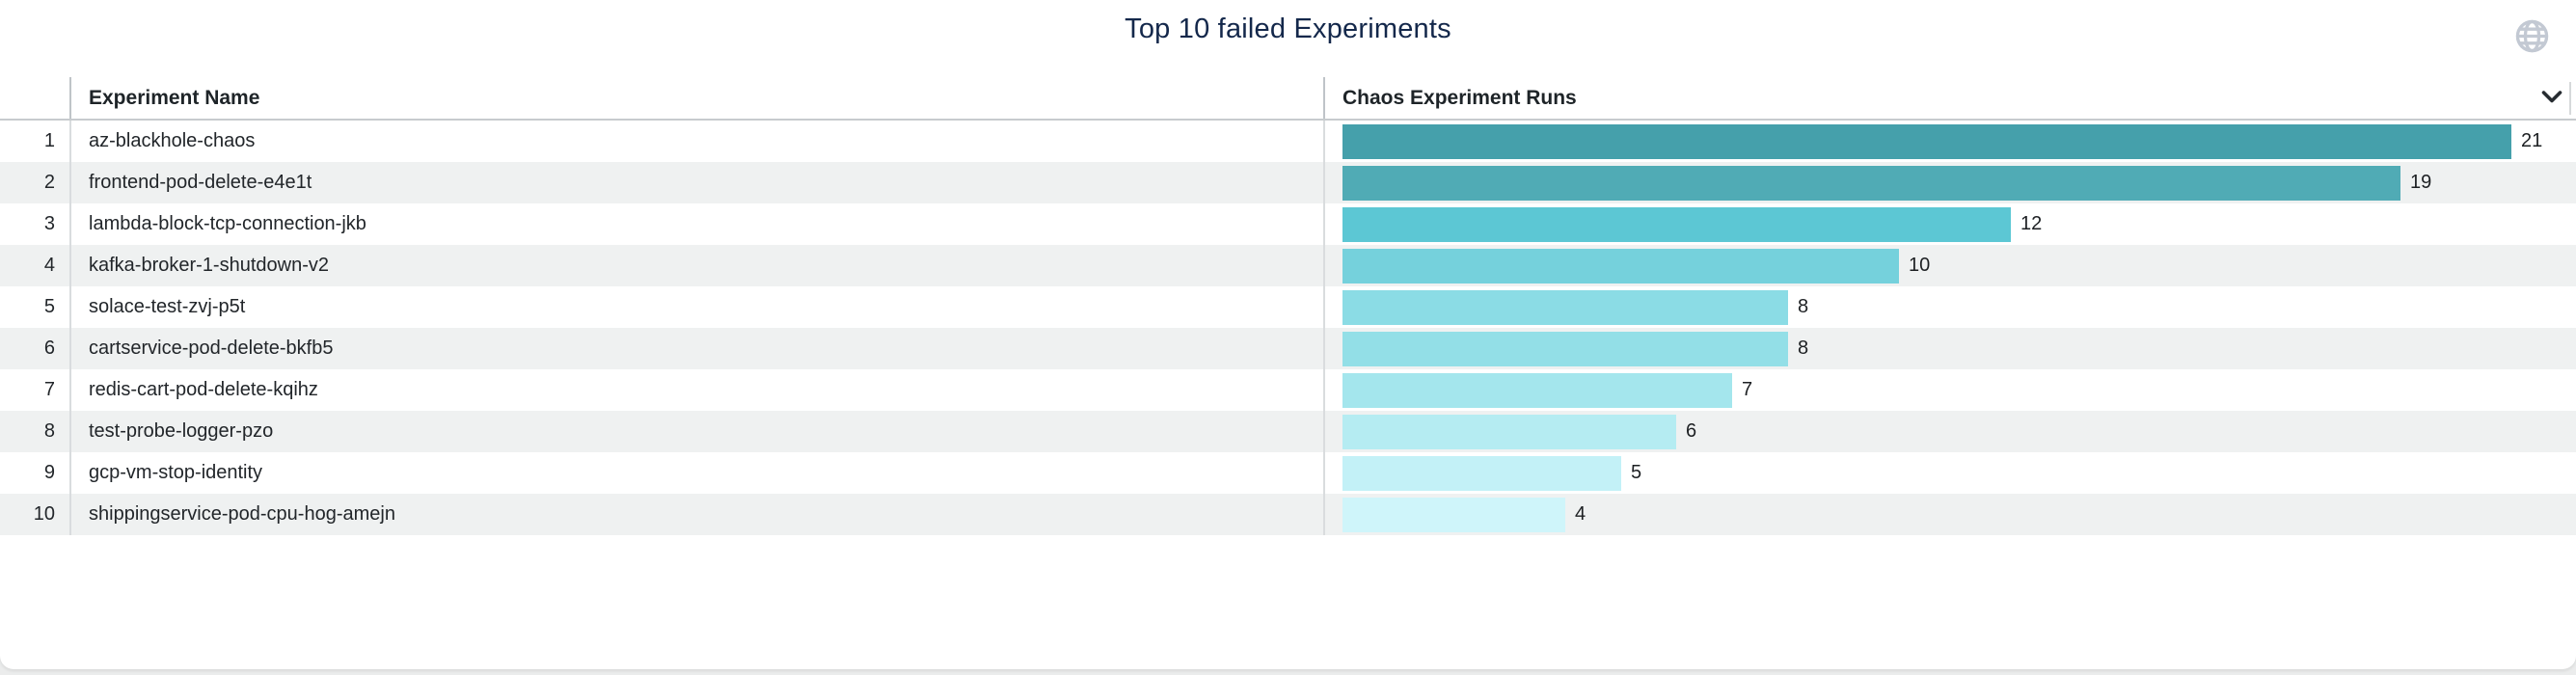 Image resolution: width=2576 pixels, height=675 pixels. What do you see at coordinates (1949, 431) in the screenshot?
I see `bar-cell: 6` at bounding box center [1949, 431].